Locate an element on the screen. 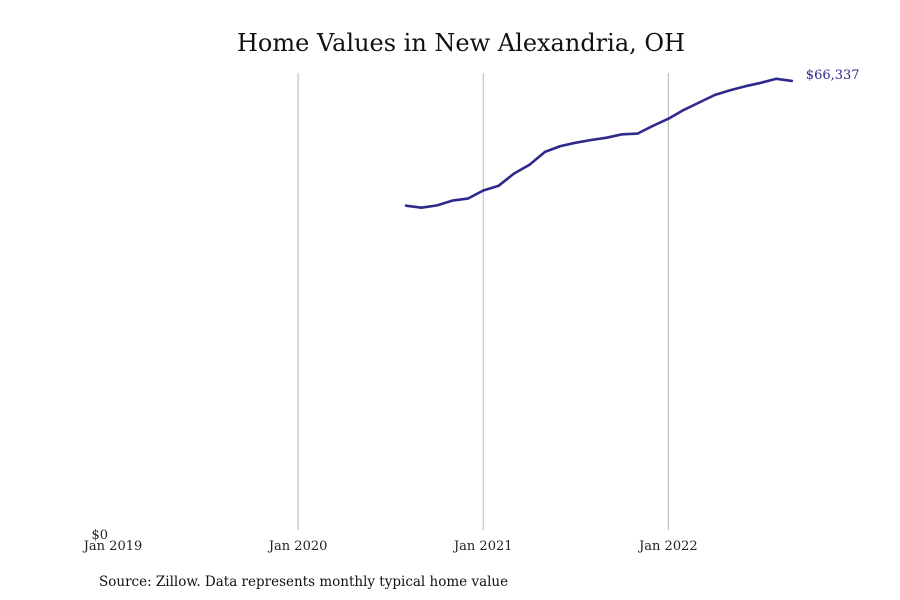 This screenshot has width=900, height=600. series-line is located at coordinates (599, 143).